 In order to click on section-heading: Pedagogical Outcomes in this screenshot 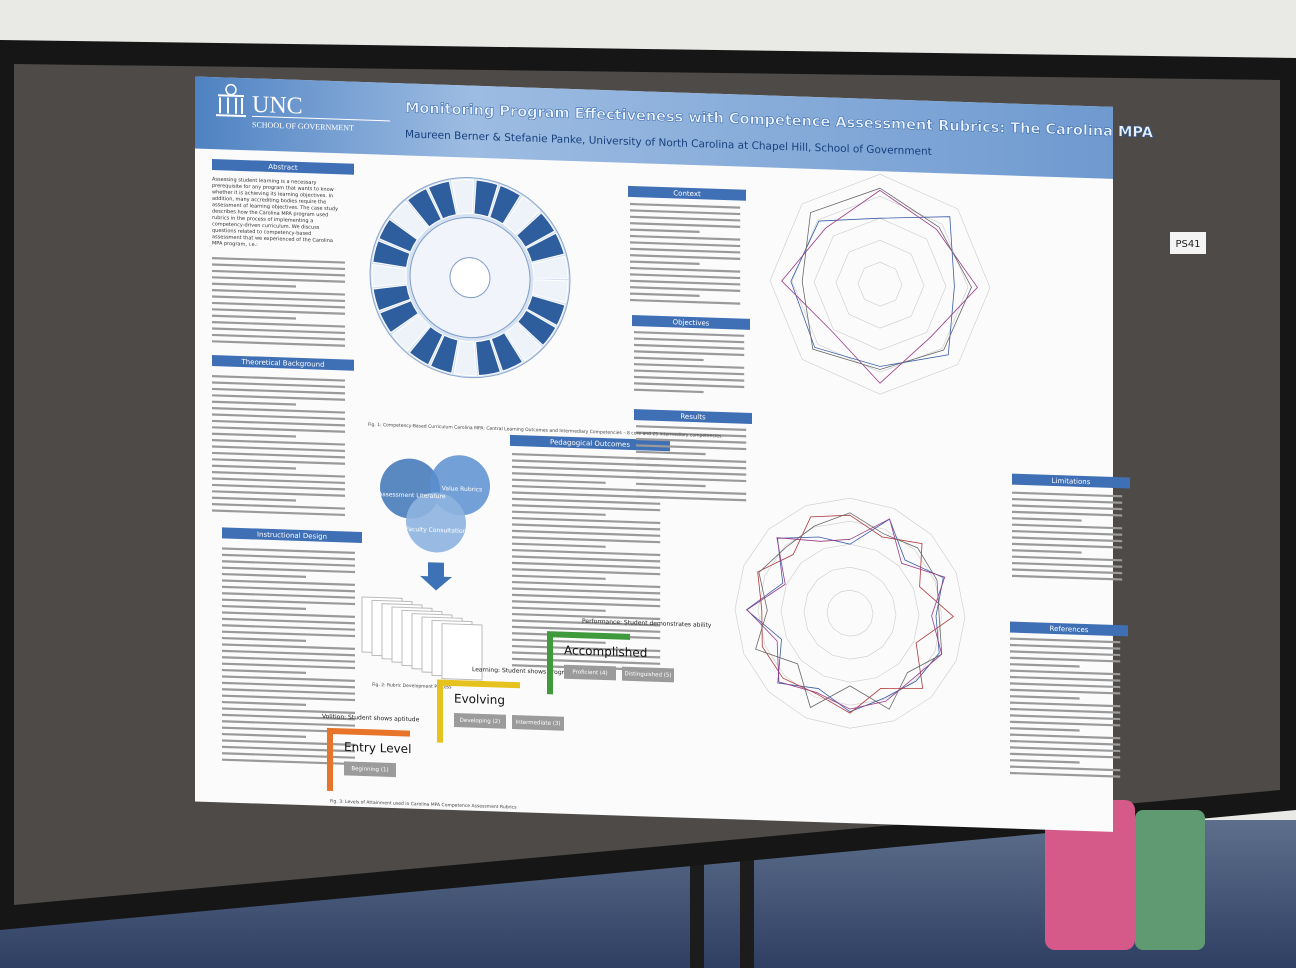, I will do `click(590, 443)`.